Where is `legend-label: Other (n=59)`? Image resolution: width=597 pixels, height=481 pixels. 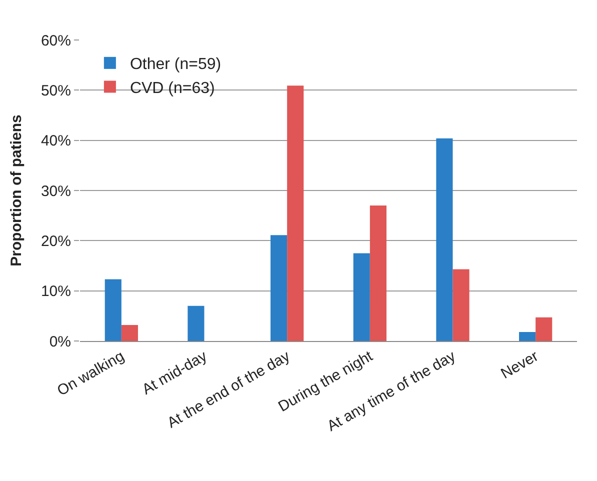 legend-label: Other (n=59) is located at coordinates (176, 65).